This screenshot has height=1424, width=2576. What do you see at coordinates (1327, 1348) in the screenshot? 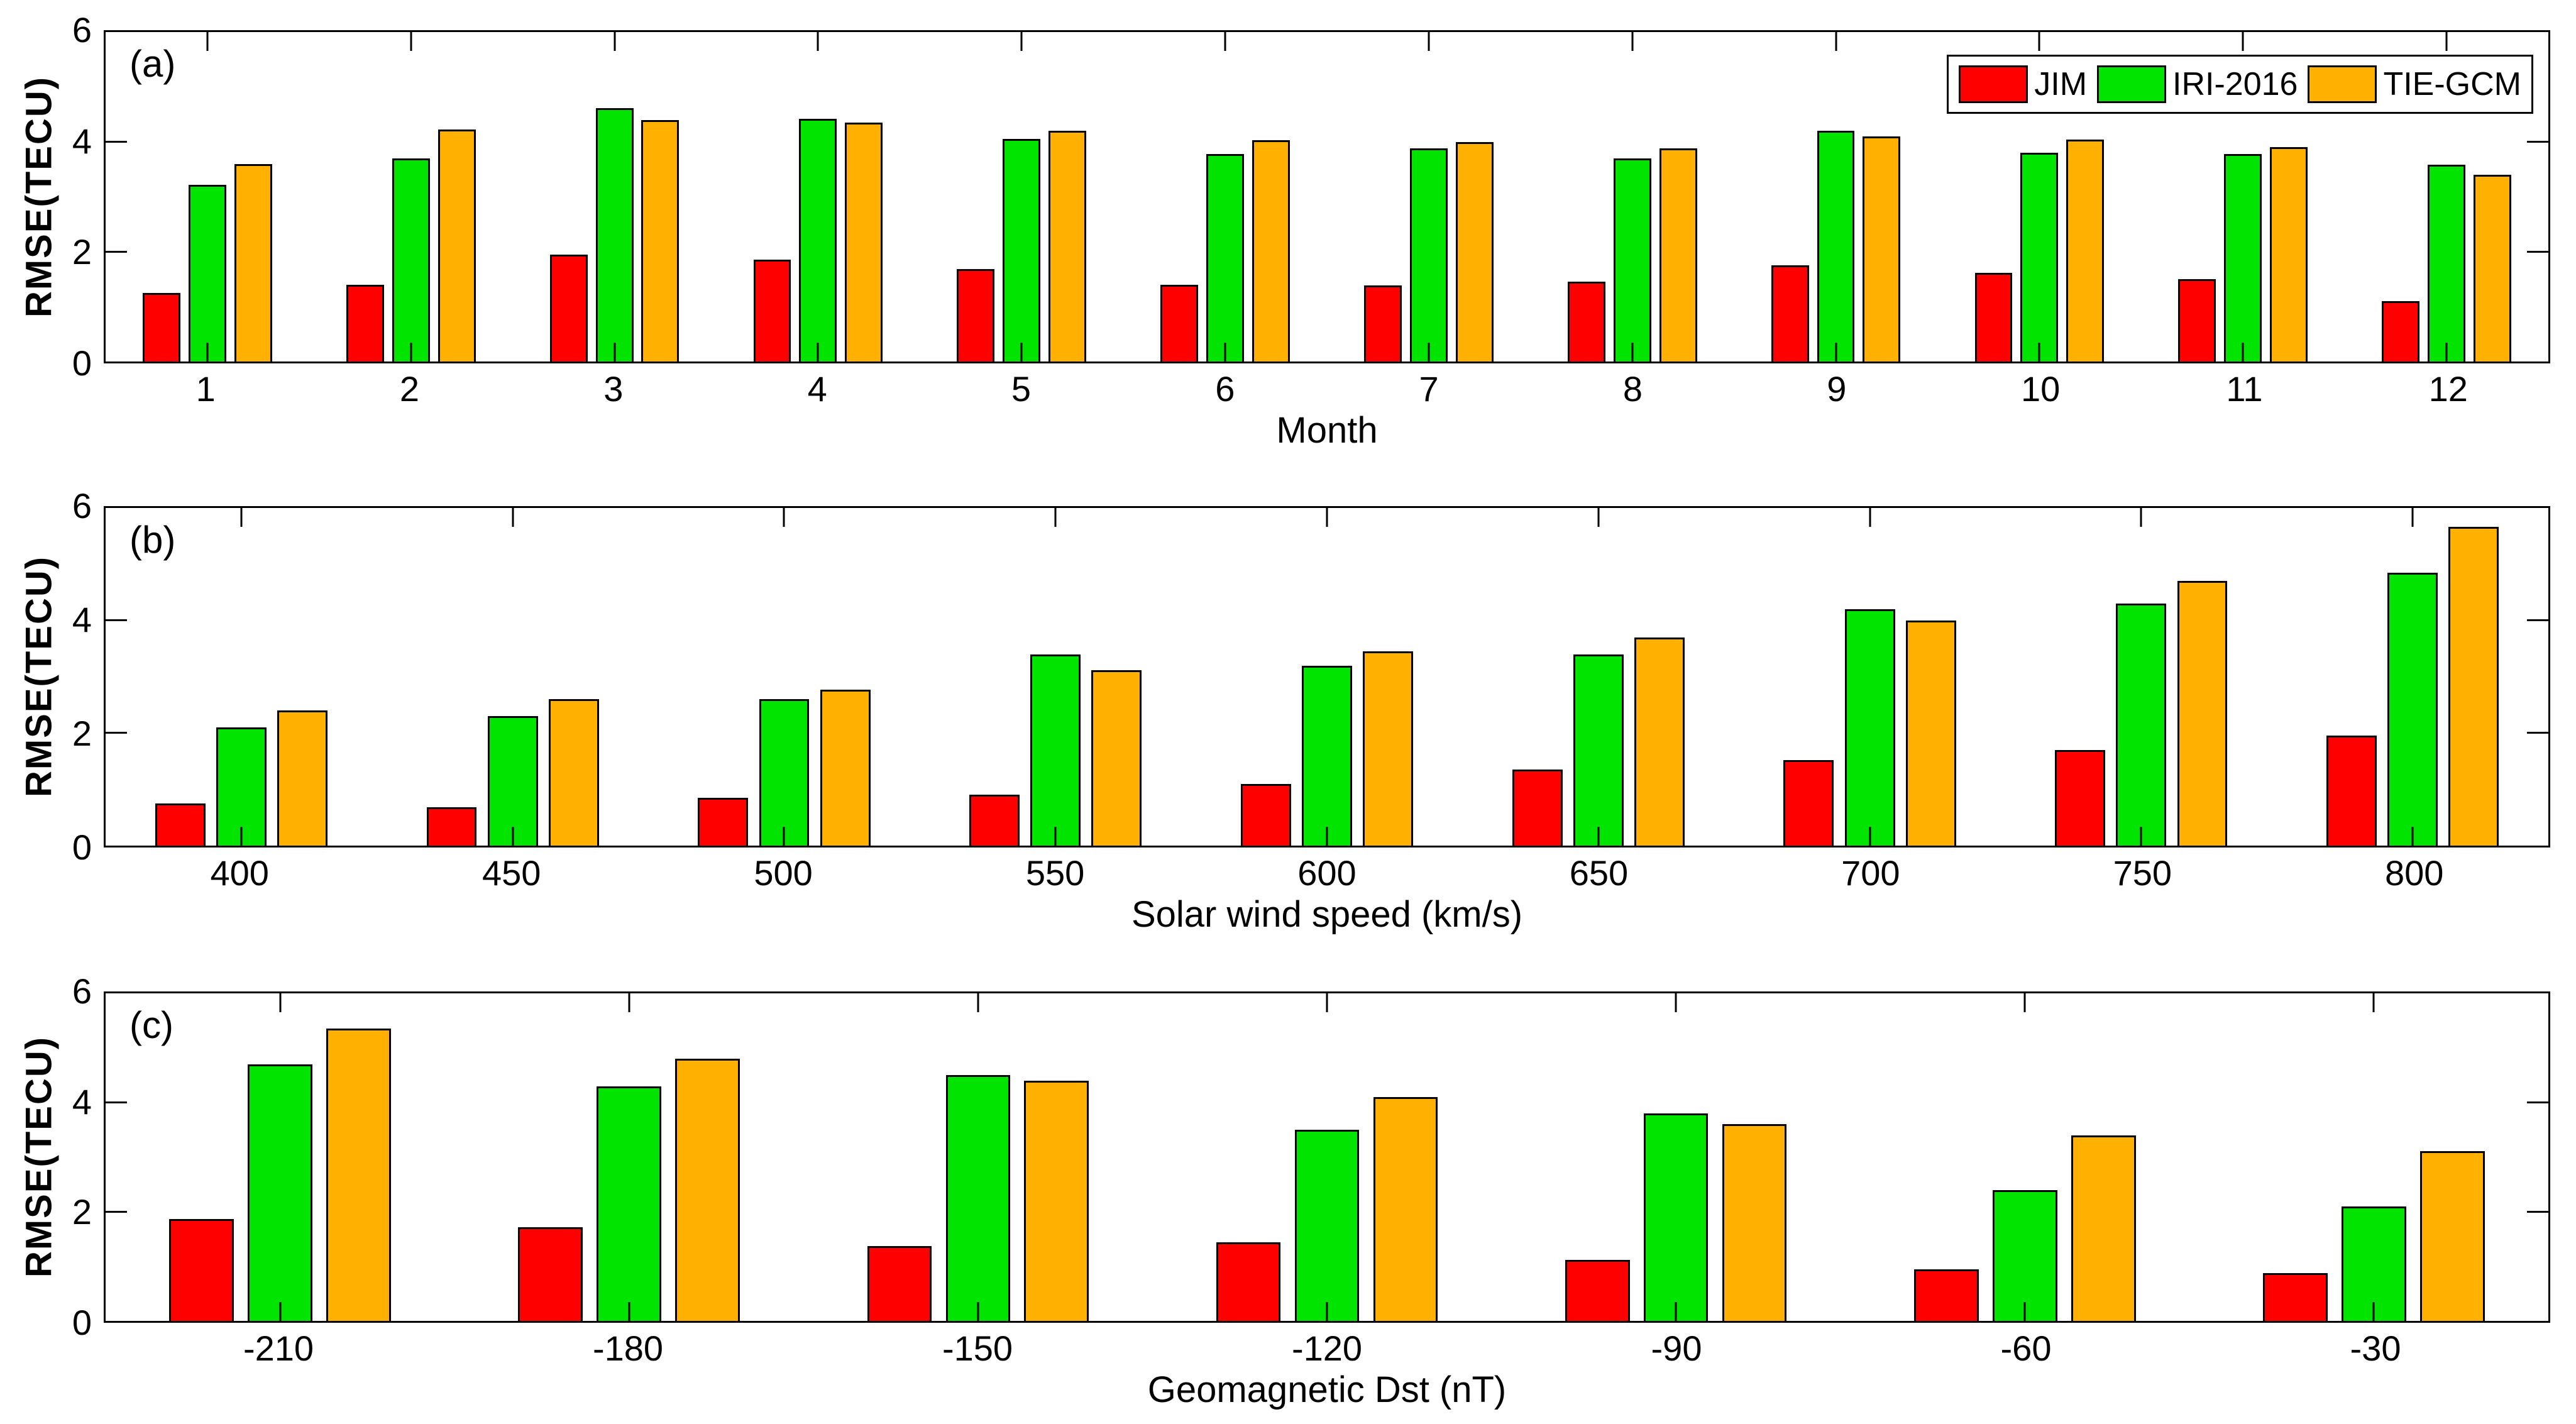
I see `x-tick-label: -120` at bounding box center [1327, 1348].